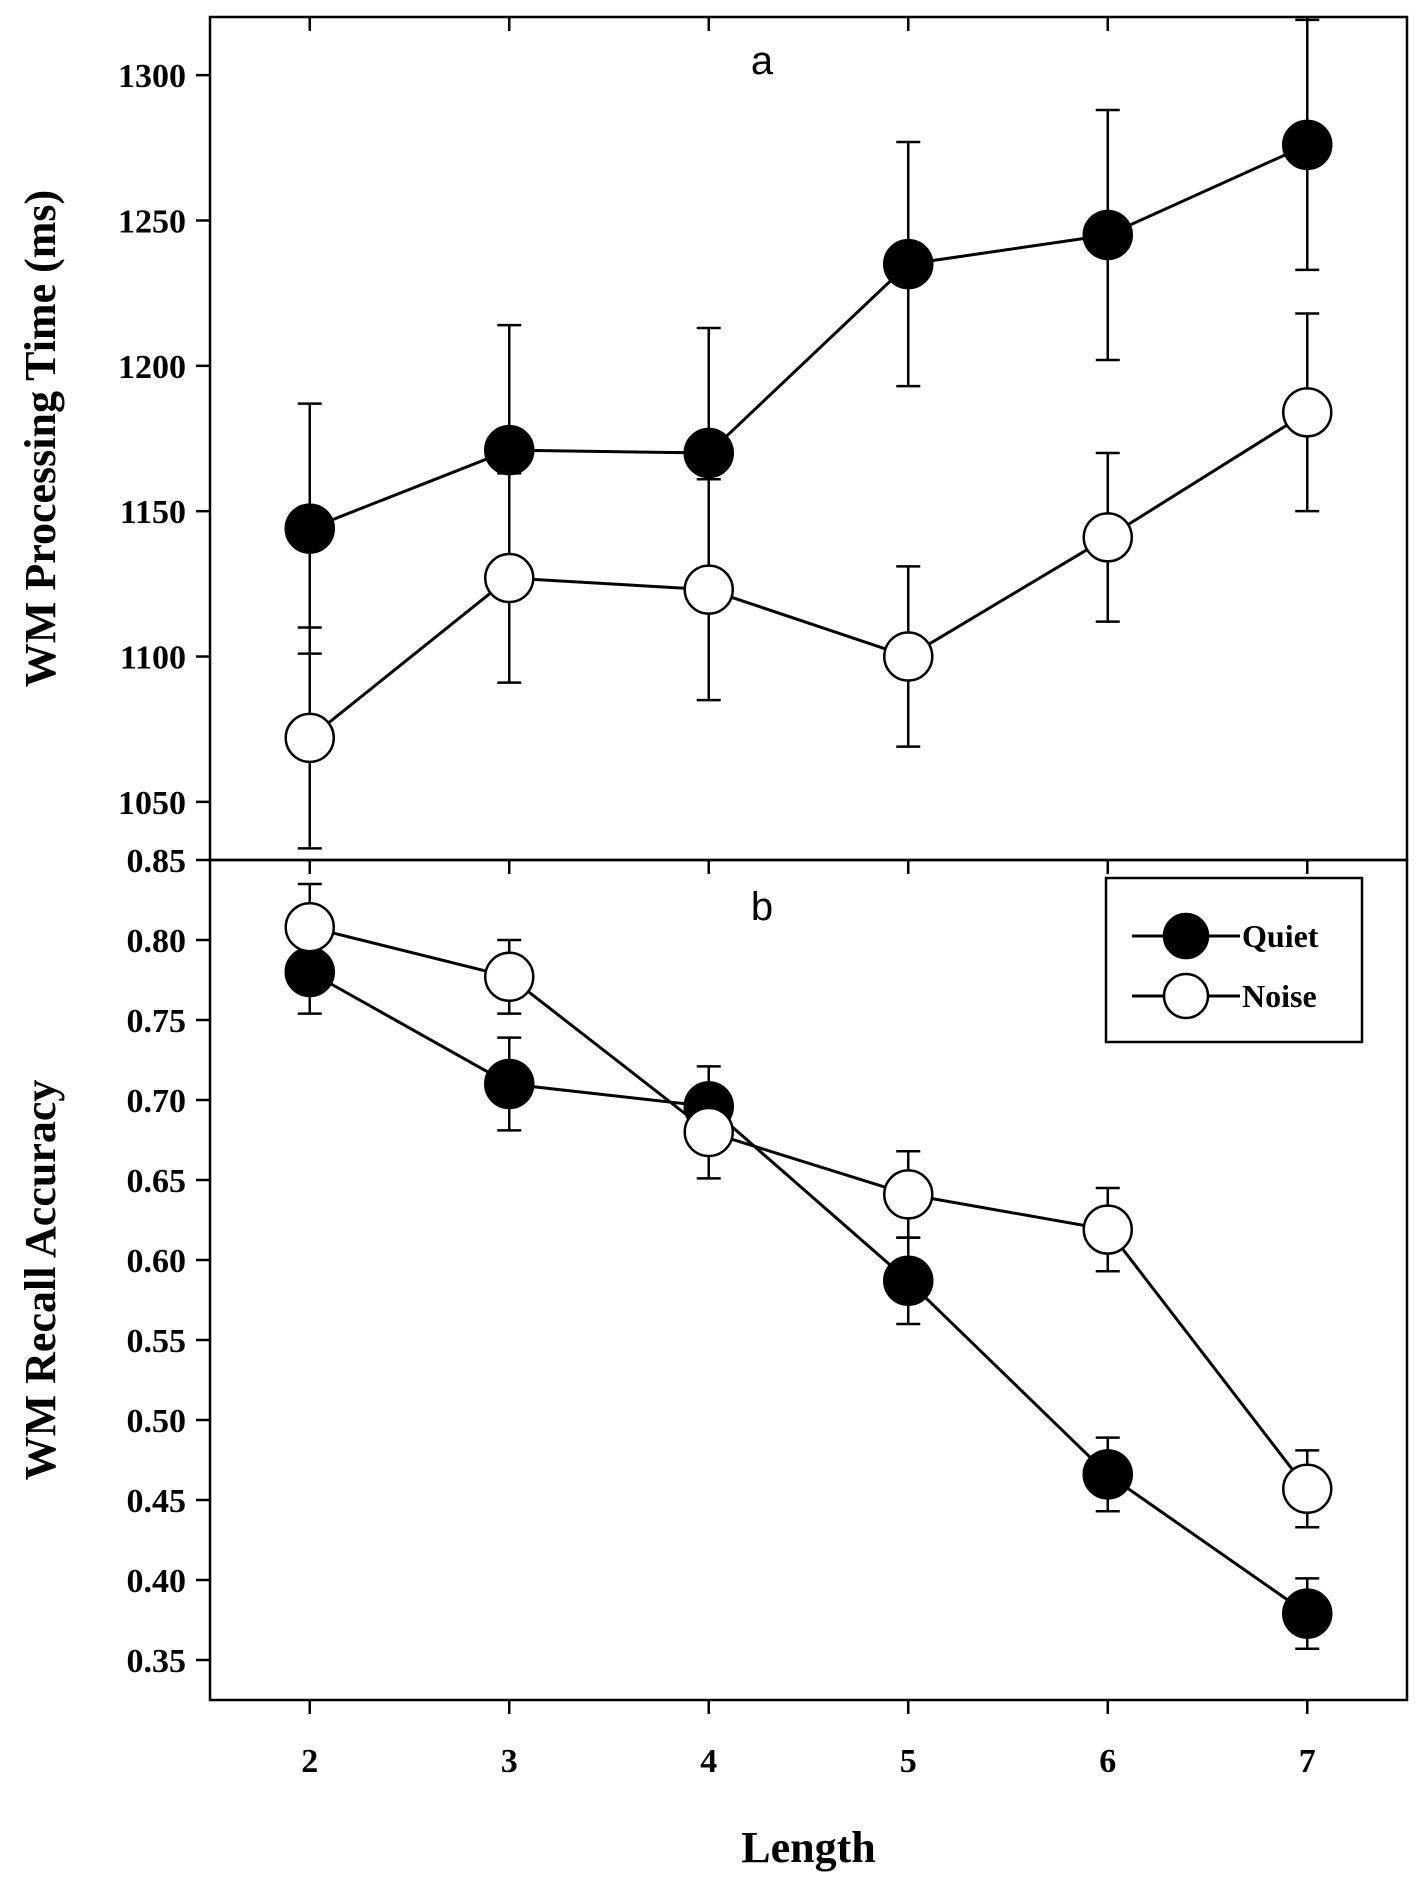 This screenshot has width=1427, height=1894. Describe the element at coordinates (309, 1761) in the screenshot. I see `x-tick-label: 2` at that location.